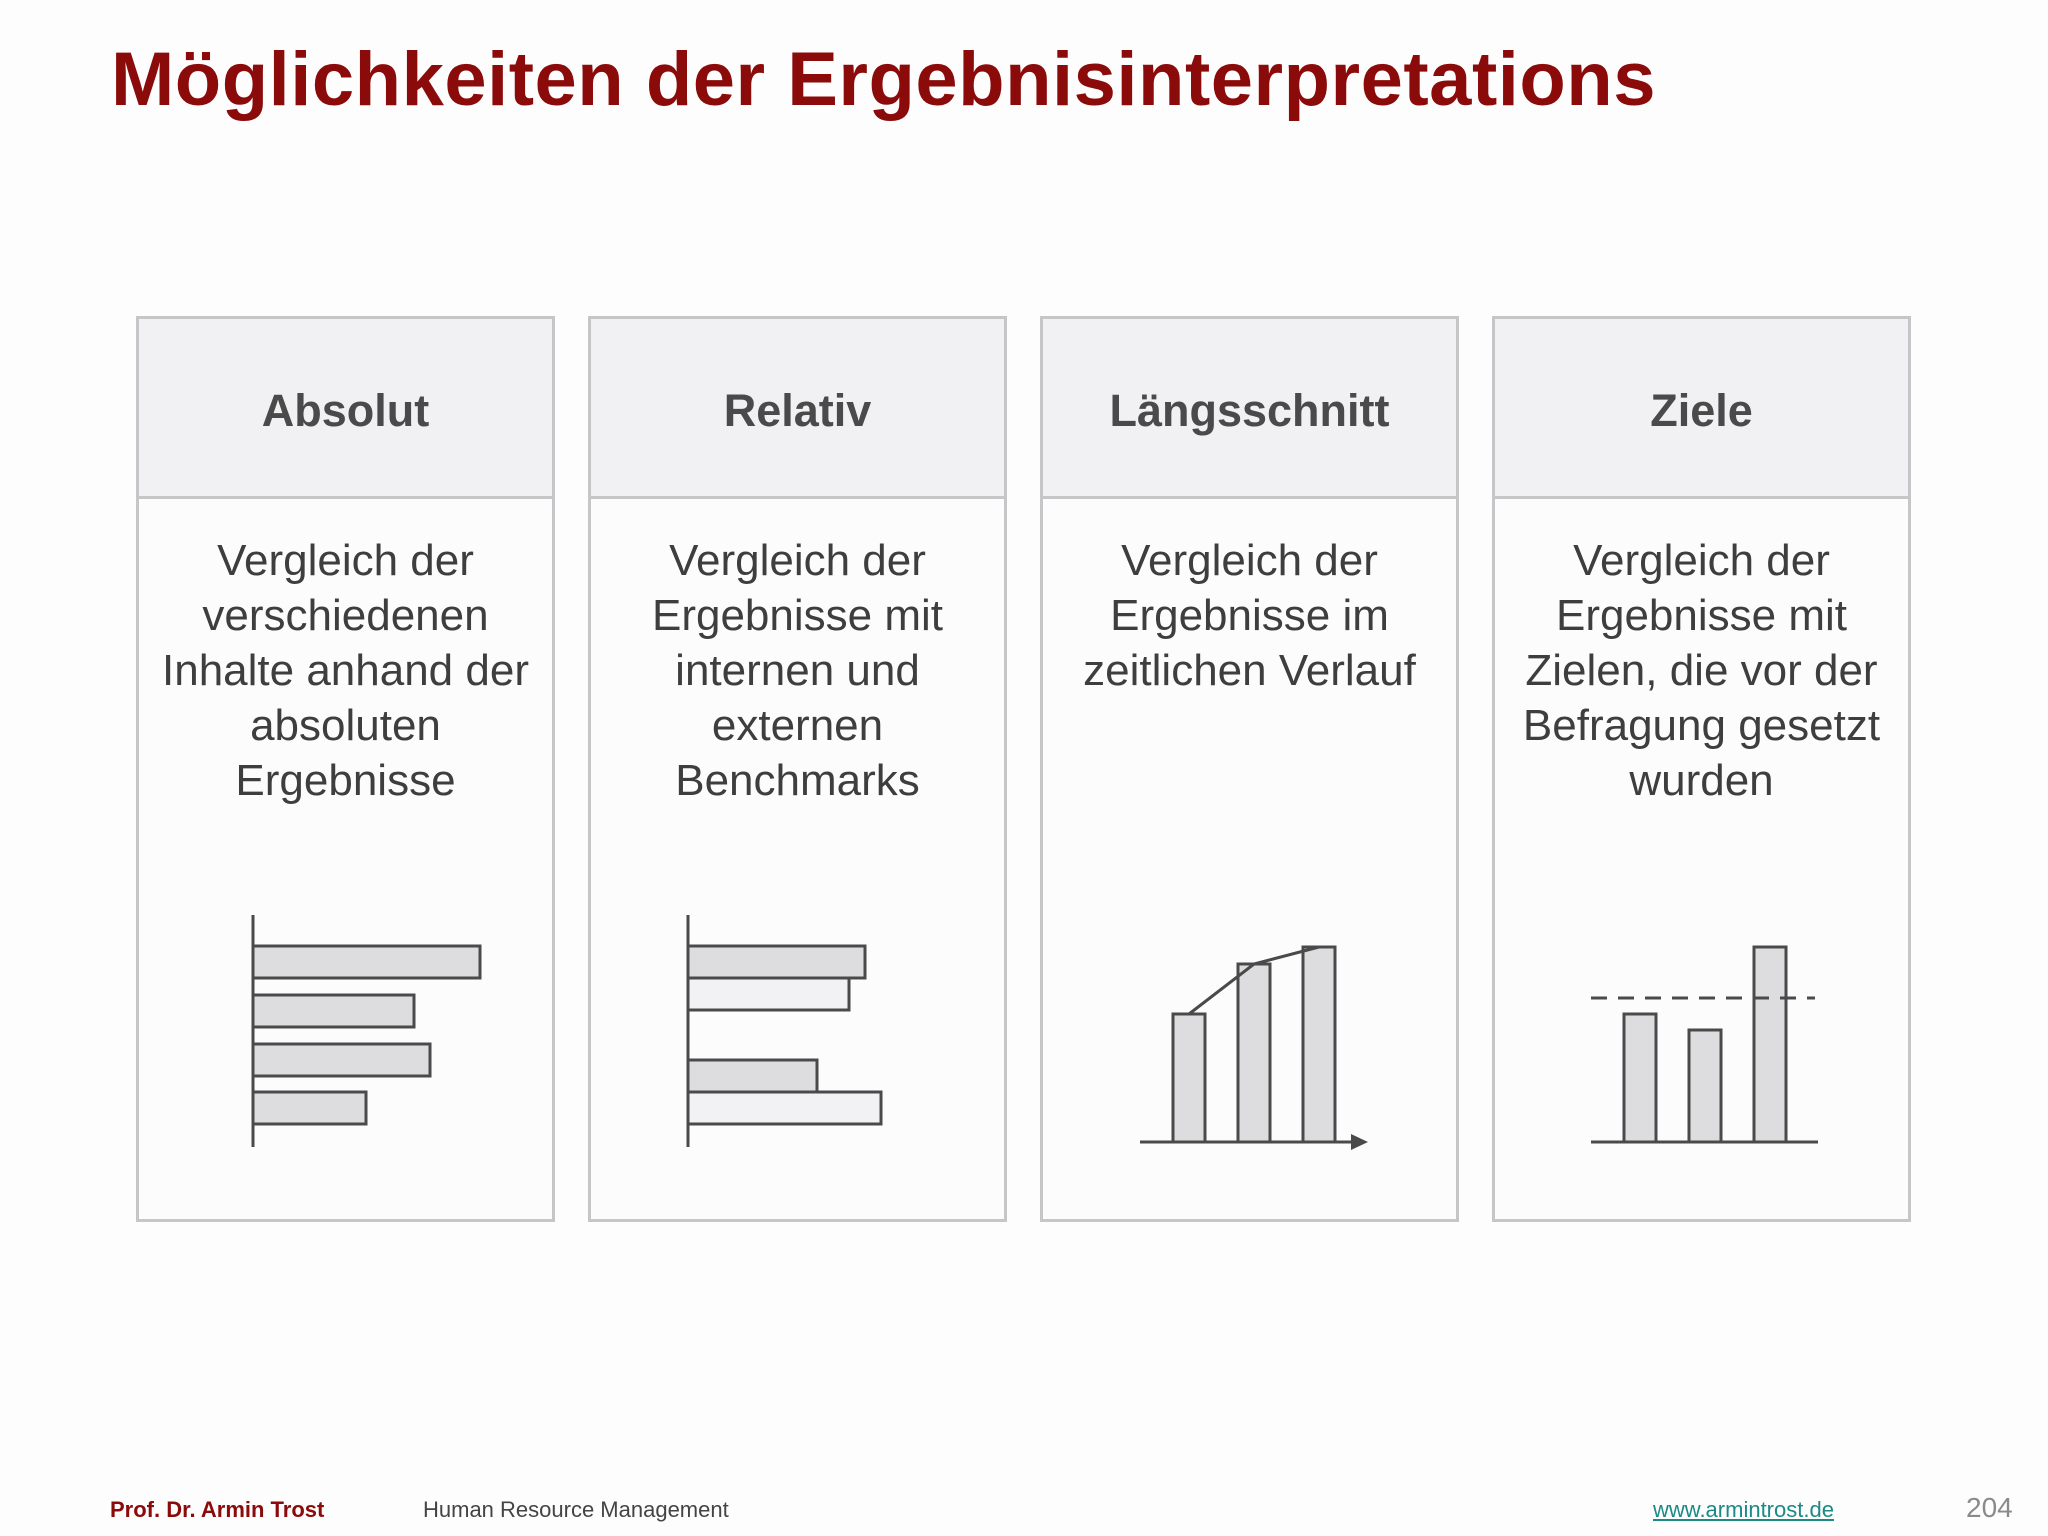  Describe the element at coordinates (1989, 1507) in the screenshot. I see `page-number: 204` at that location.